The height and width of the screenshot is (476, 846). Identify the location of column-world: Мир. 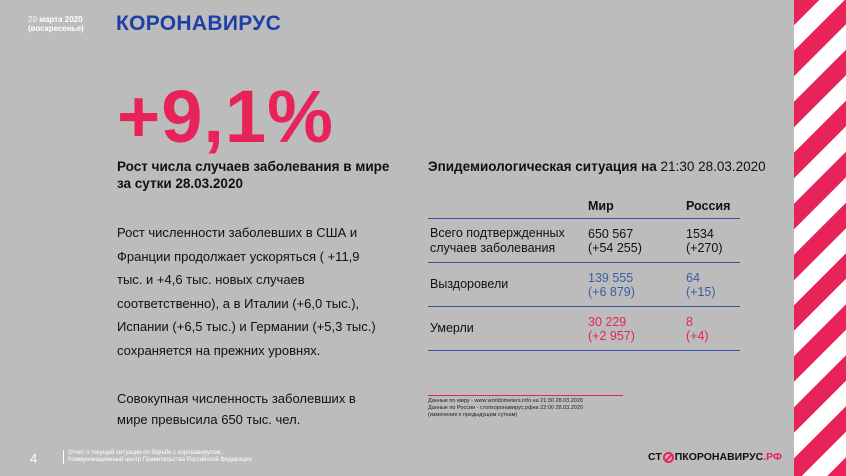
(601, 205).